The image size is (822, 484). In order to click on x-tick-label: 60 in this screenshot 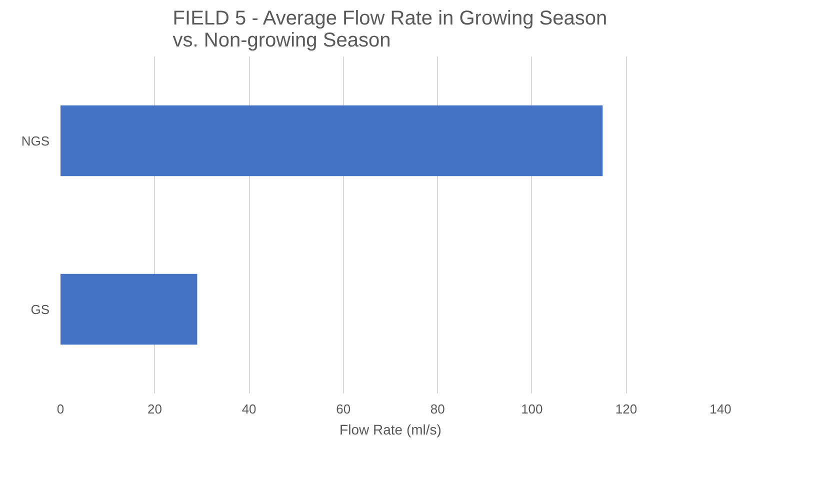, I will do `click(343, 409)`.